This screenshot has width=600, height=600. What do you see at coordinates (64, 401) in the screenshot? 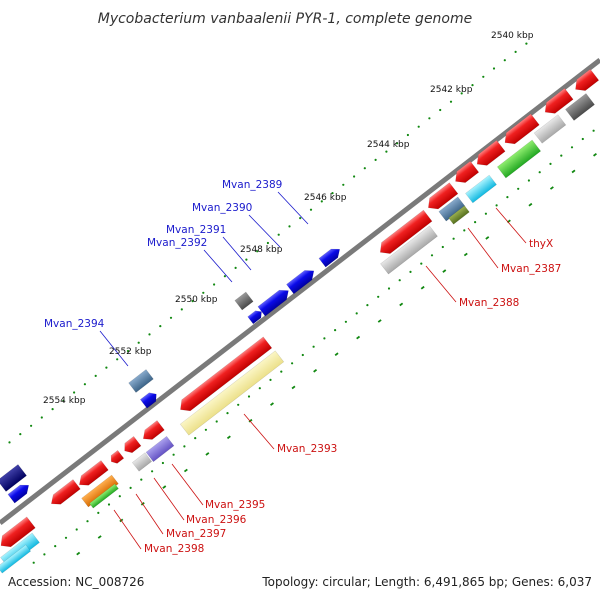
I see `kbp-label: 2554 kbp` at bounding box center [64, 401].